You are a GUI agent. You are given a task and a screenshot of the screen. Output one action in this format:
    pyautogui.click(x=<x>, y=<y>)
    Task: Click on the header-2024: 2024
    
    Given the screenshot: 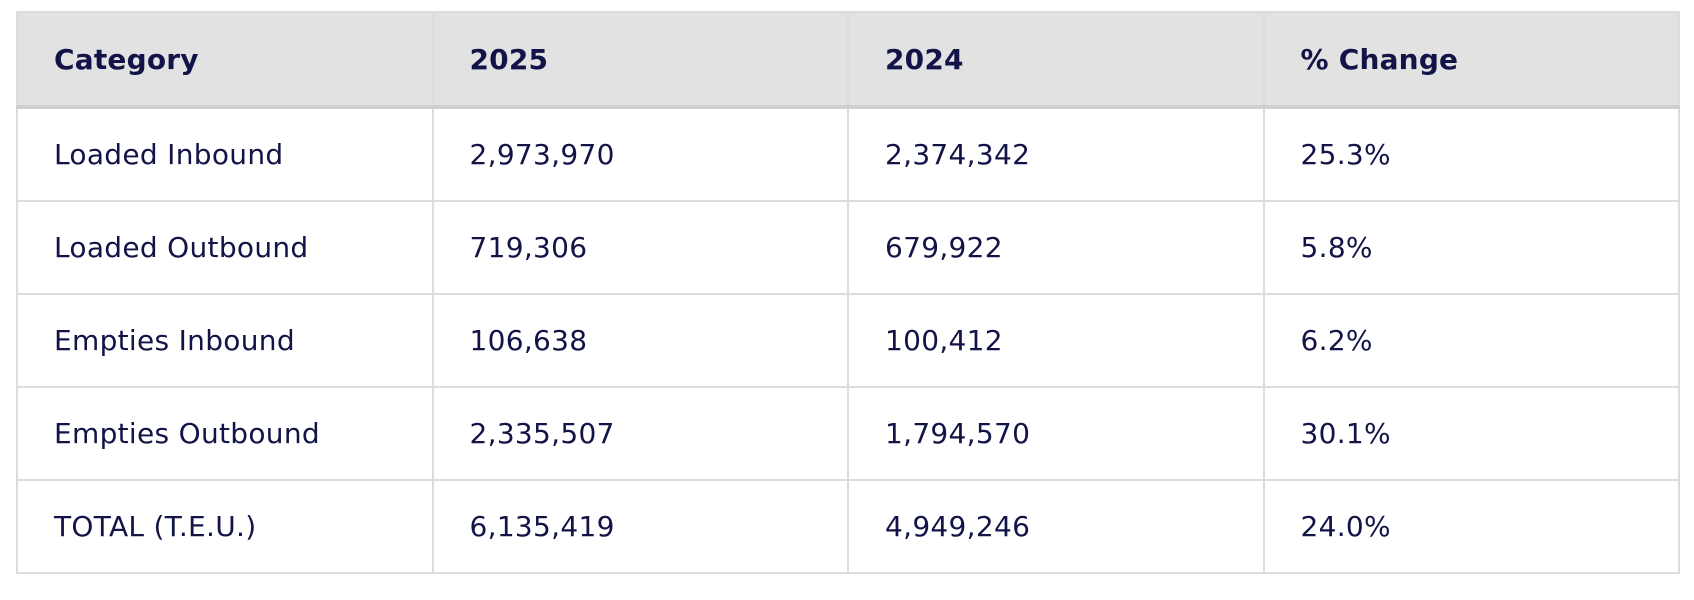 What is the action you would take?
    pyautogui.click(x=1056, y=60)
    